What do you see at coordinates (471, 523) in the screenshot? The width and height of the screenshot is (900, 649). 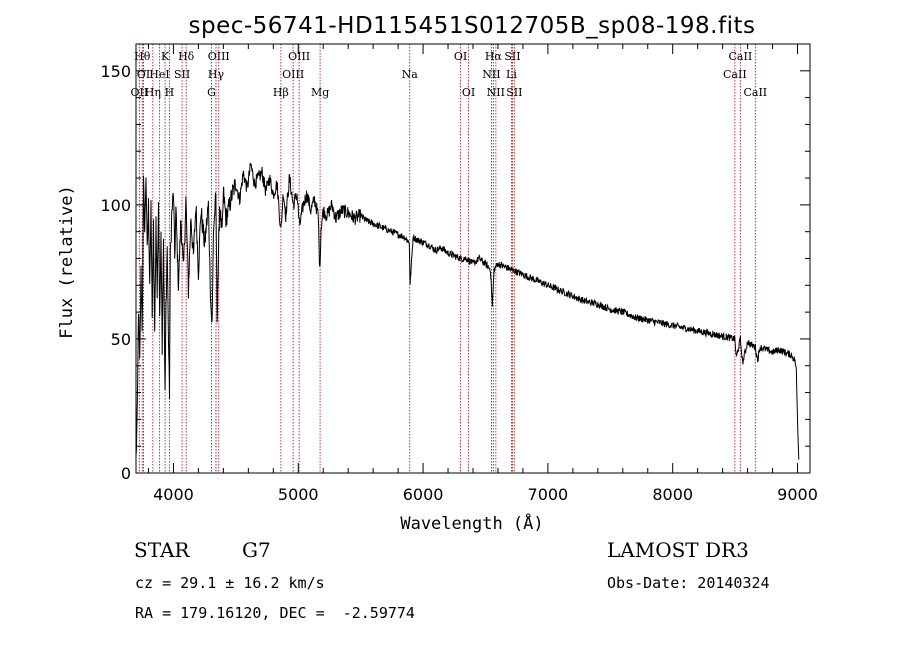 I see `x-axis-label: Wavelength (Å)` at bounding box center [471, 523].